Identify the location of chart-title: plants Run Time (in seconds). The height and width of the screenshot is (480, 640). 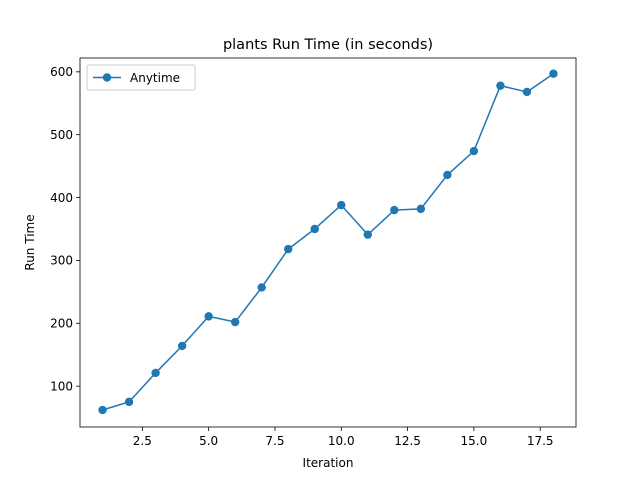
(328, 45).